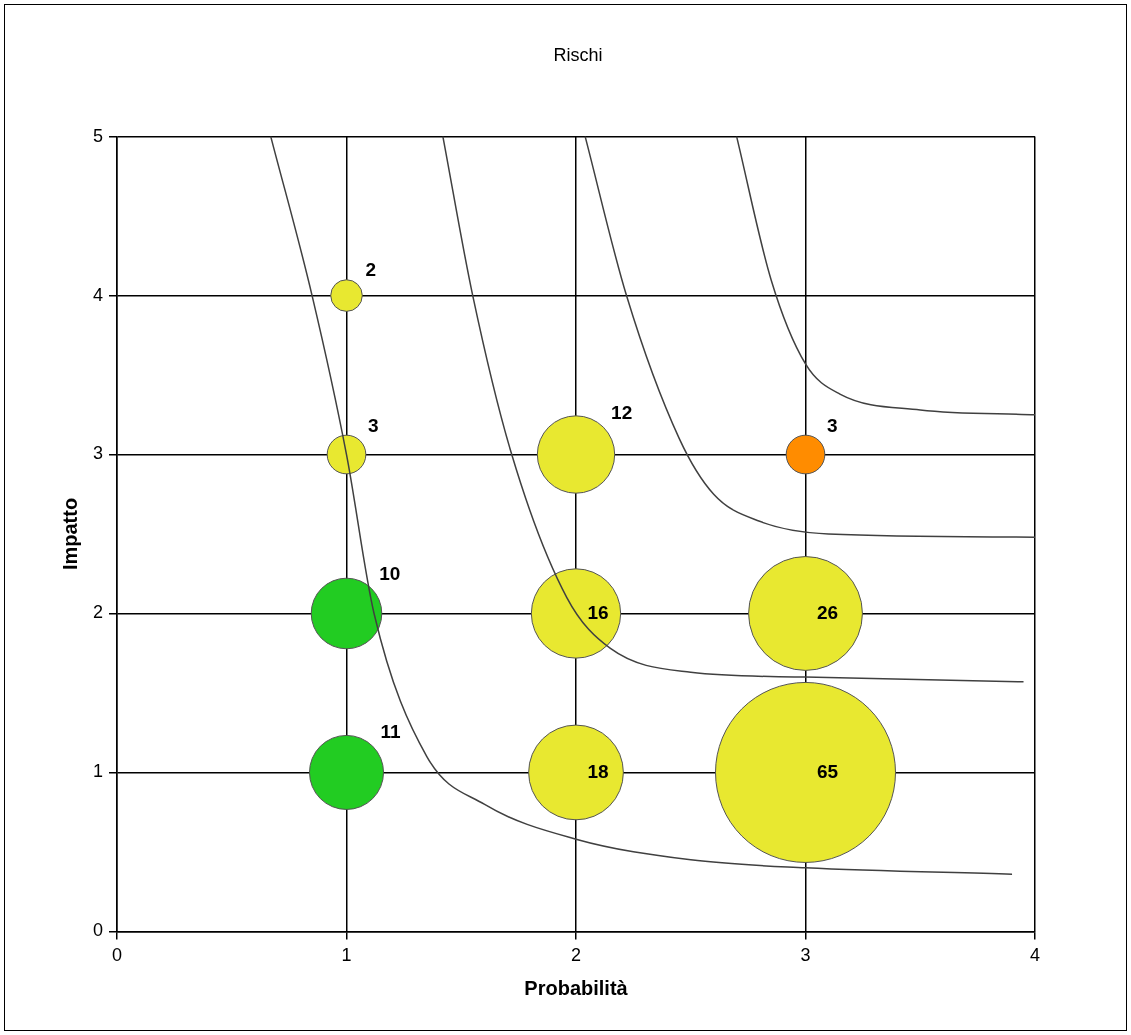 The width and height of the screenshot is (1131, 1035). What do you see at coordinates (117, 955) in the screenshot?
I see `x-tick-label: 0` at bounding box center [117, 955].